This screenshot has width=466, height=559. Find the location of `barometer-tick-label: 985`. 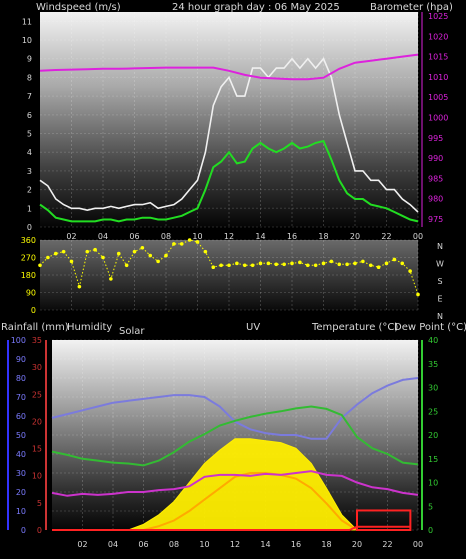

barometer-tick-label: 985 is located at coordinates (435, 178).